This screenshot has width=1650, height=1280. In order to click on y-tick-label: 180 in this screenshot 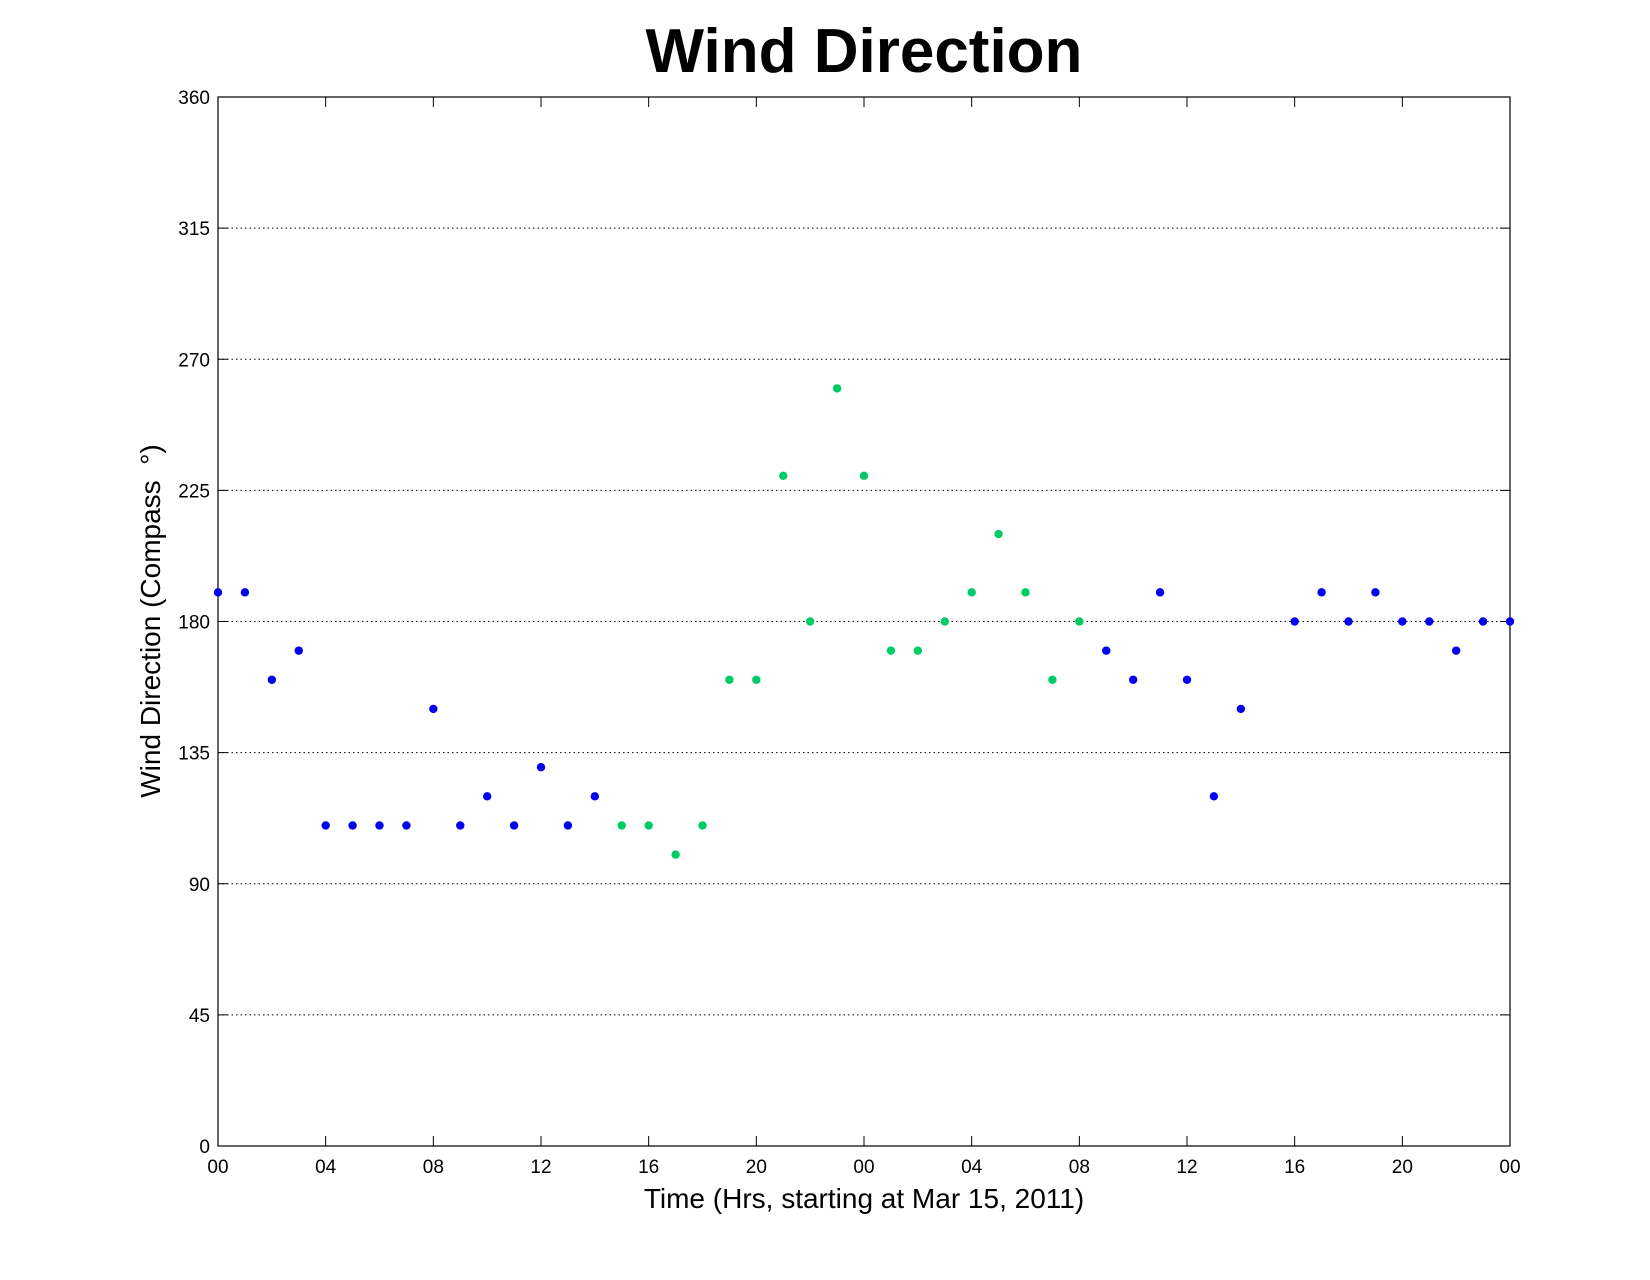, I will do `click(194, 623)`.